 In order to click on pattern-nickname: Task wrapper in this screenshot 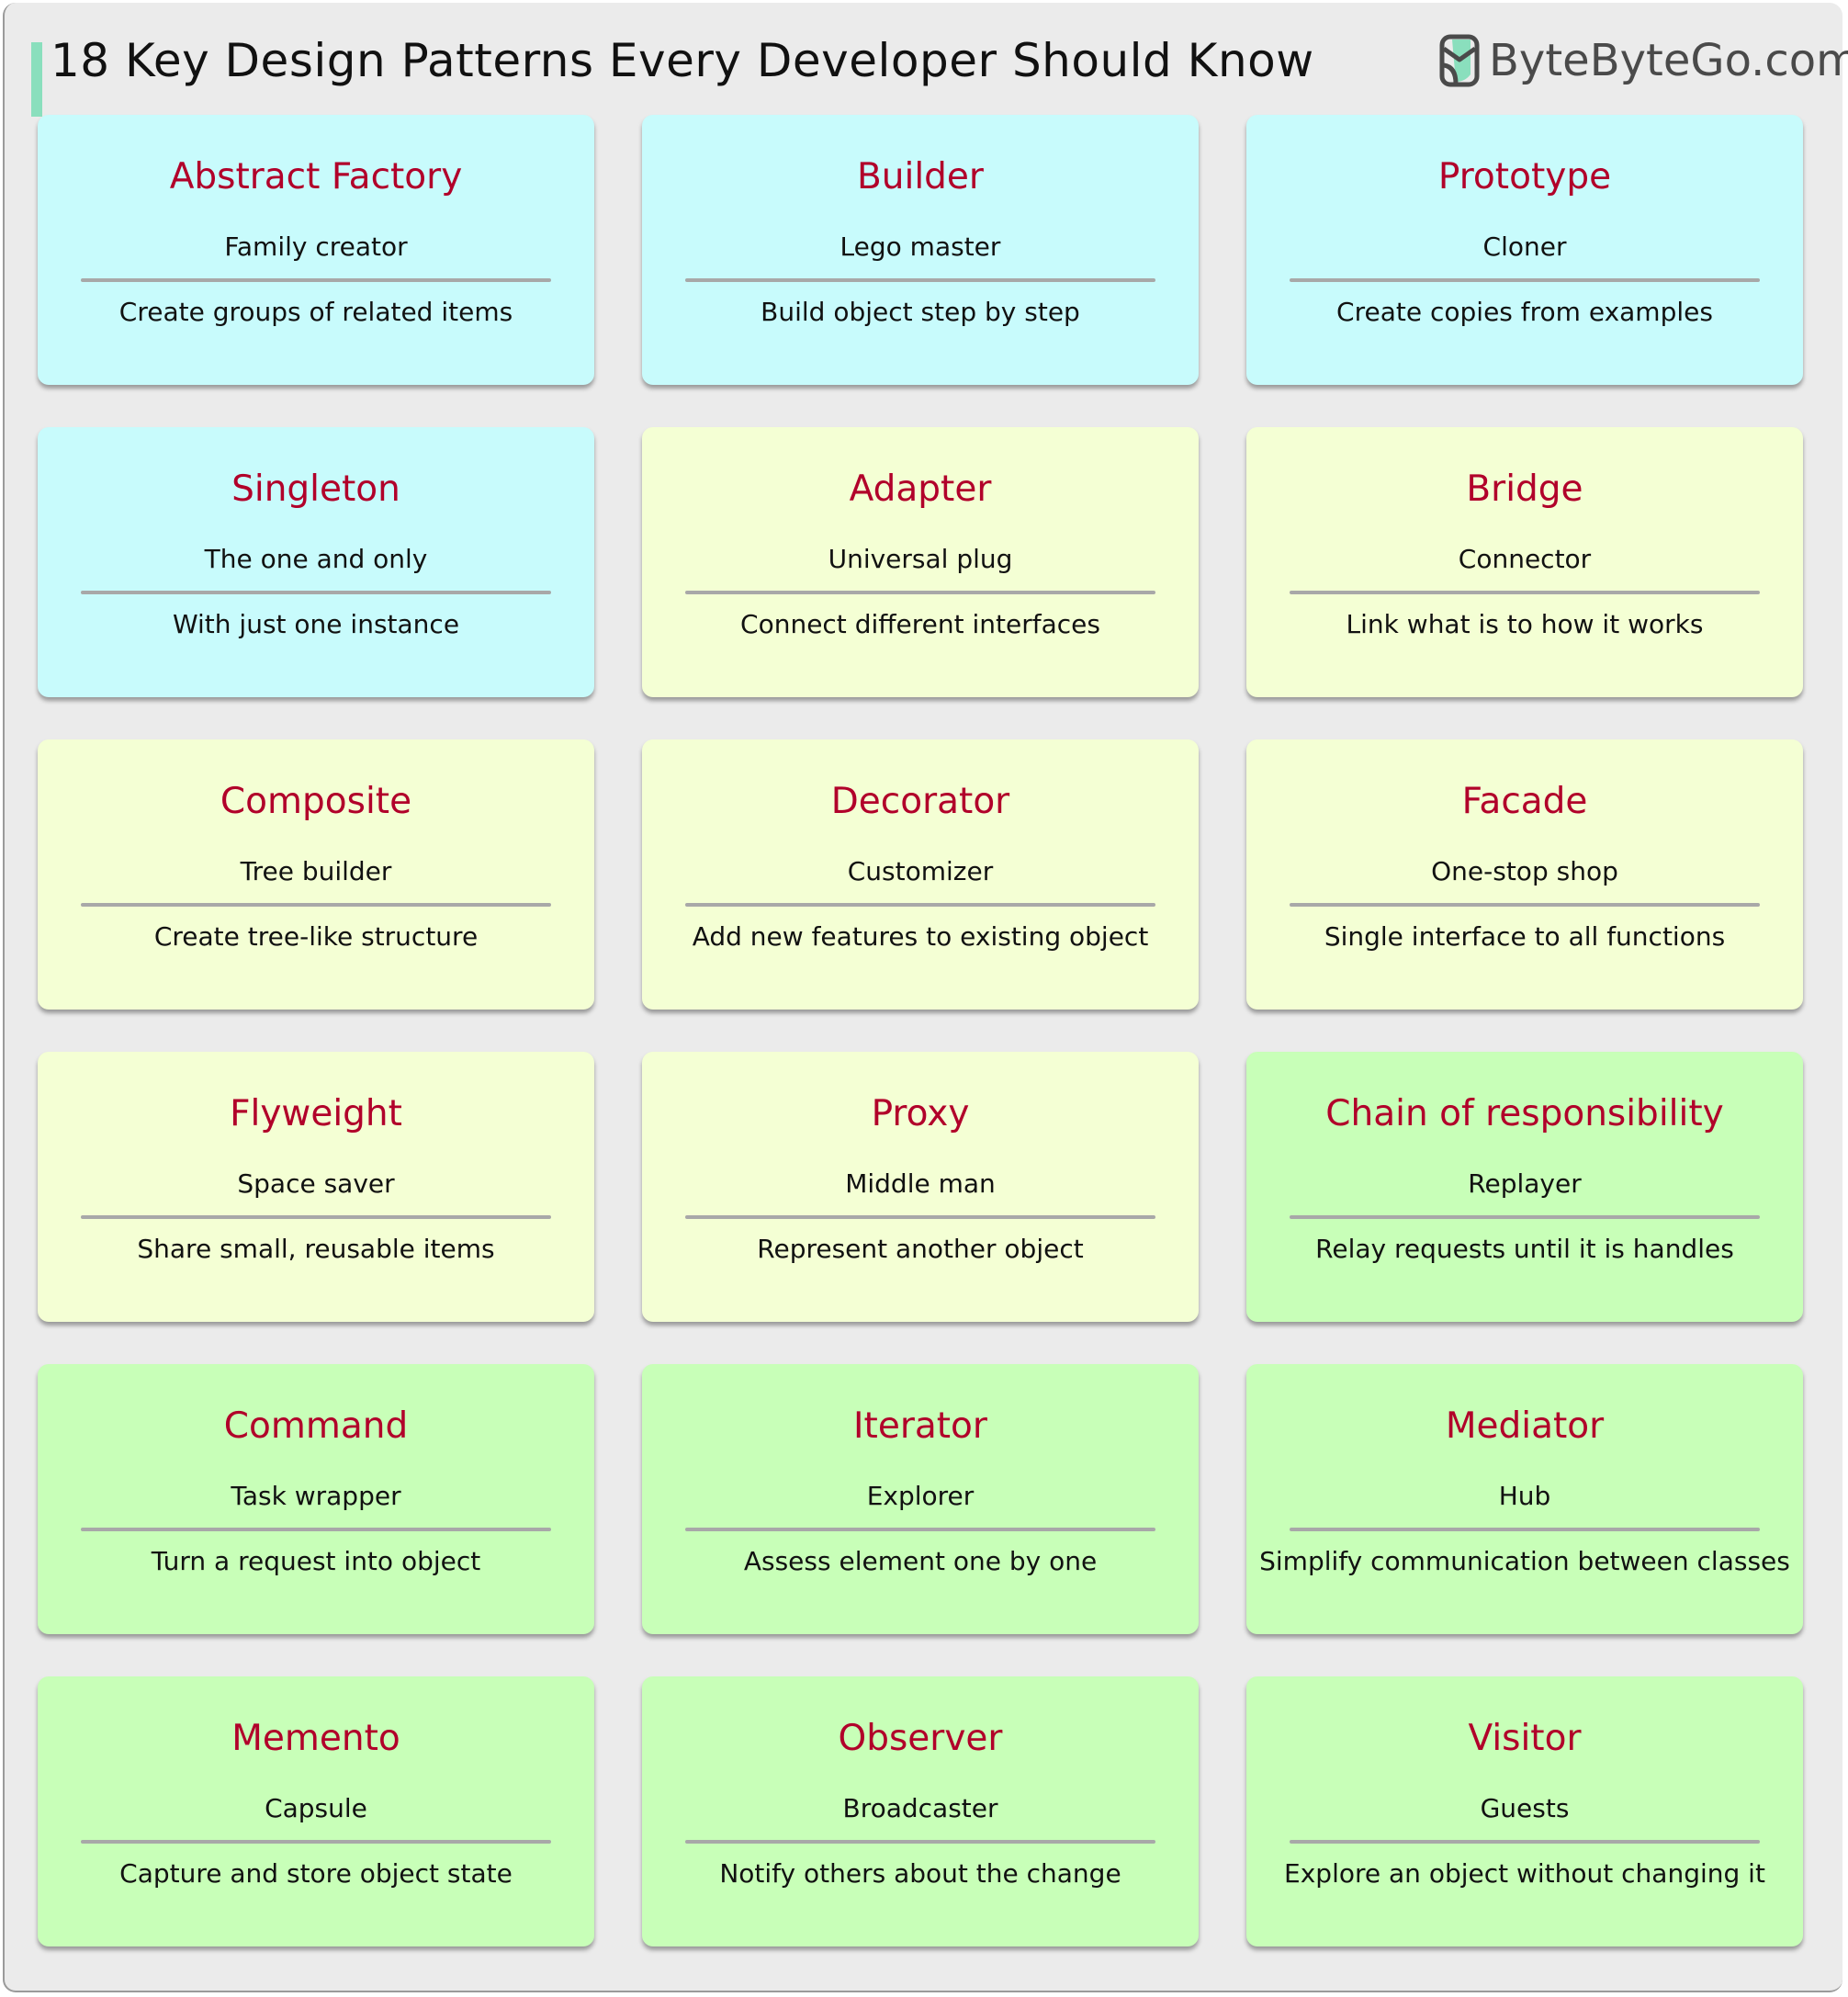, I will do `click(316, 1496)`.